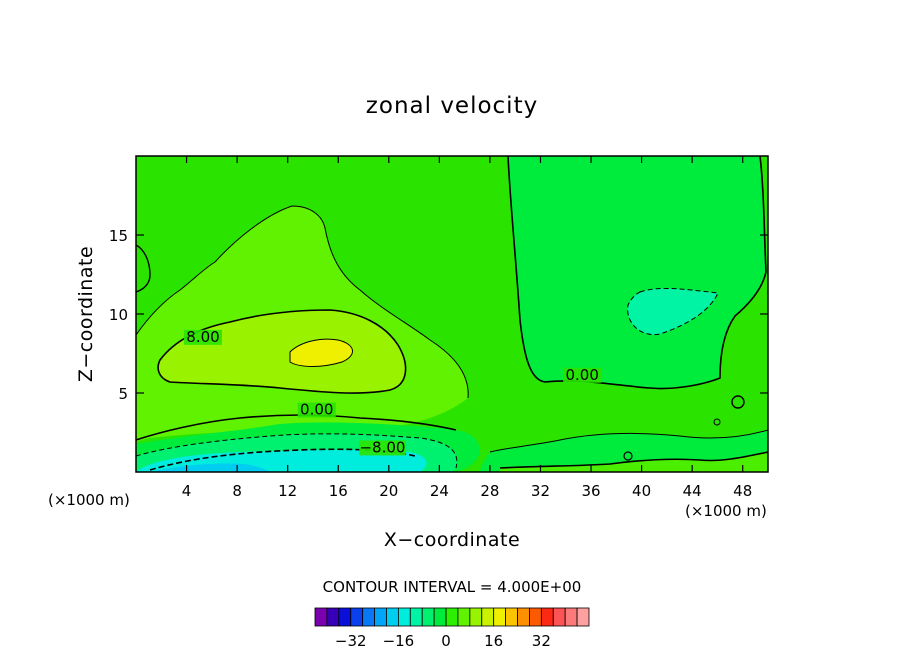  What do you see at coordinates (118, 315) in the screenshot?
I see `y-tick-label: 10` at bounding box center [118, 315].